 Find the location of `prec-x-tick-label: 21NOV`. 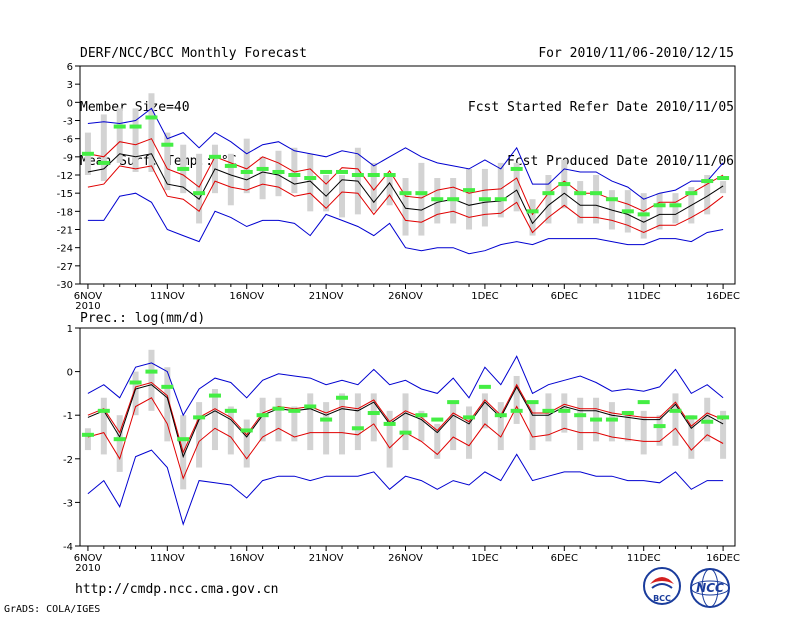

prec-x-tick-label: 21NOV is located at coordinates (326, 558).